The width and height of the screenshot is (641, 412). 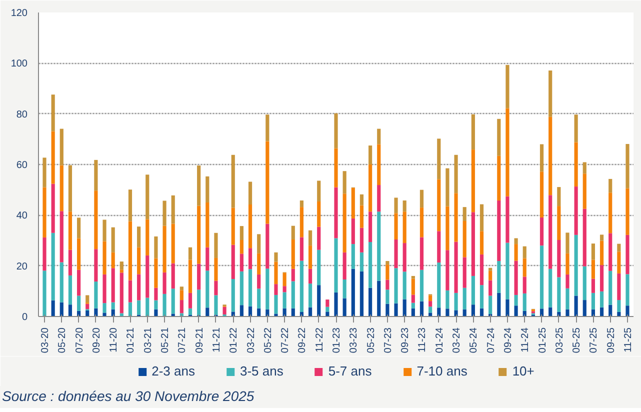 I want to click on x-tick-label: 03-24, so click(x=457, y=340).